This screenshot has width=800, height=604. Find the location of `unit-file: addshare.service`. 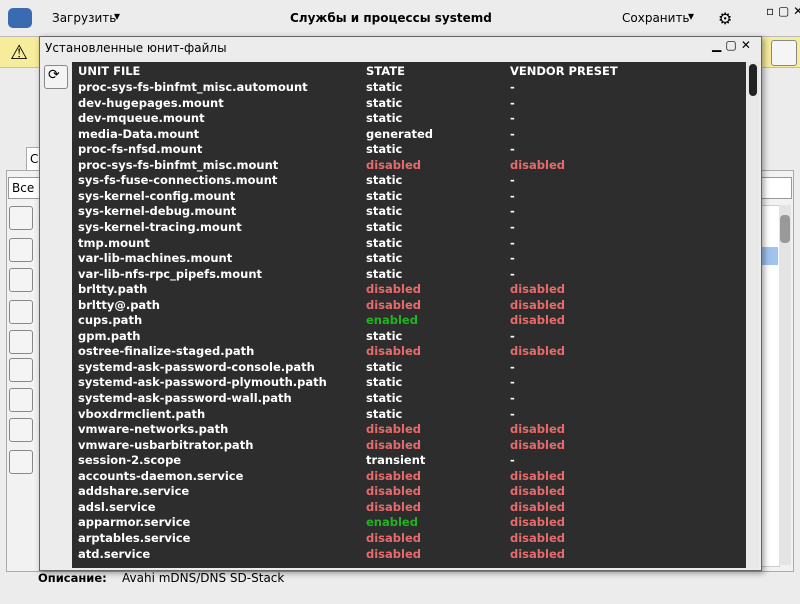

unit-file: addshare.service is located at coordinates (134, 491).